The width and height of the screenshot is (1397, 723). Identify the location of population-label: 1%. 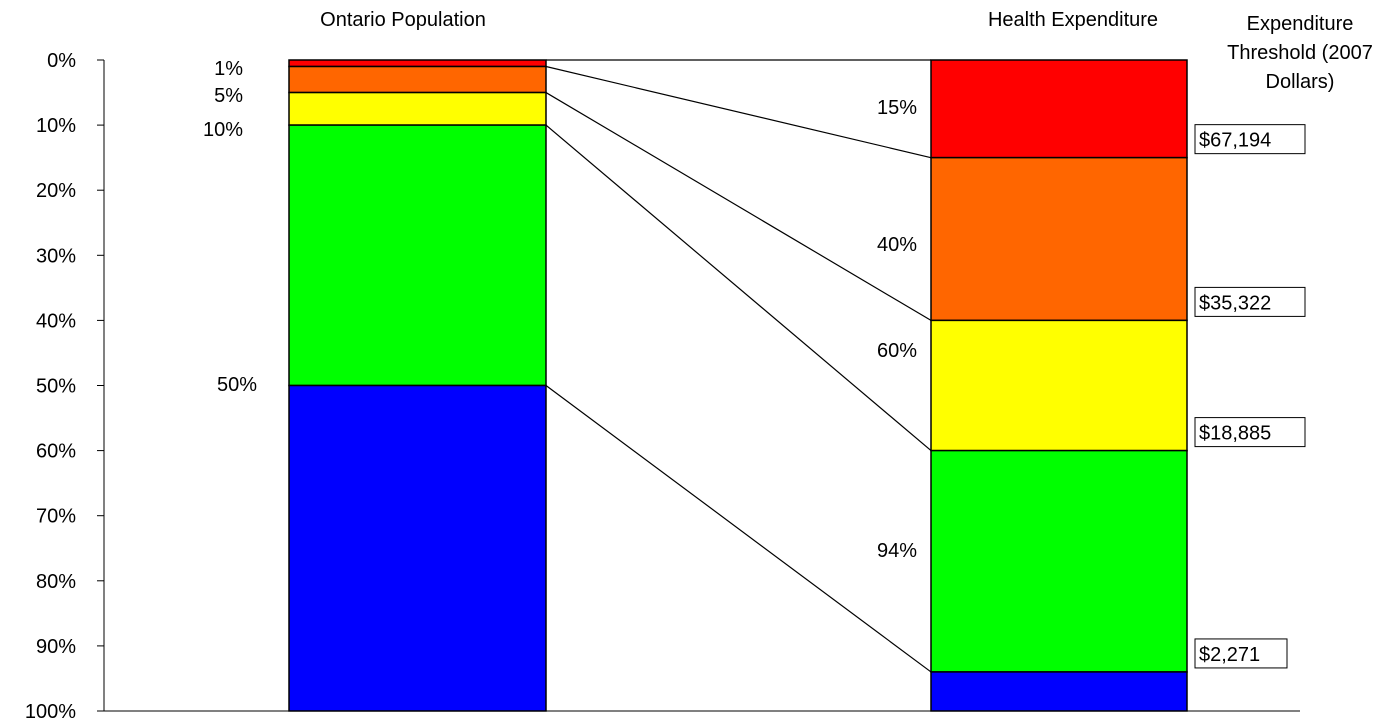
(228, 69).